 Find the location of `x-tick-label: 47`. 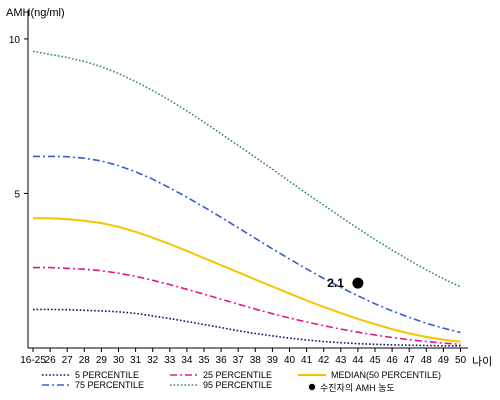

x-tick-label: 47 is located at coordinates (410, 360).